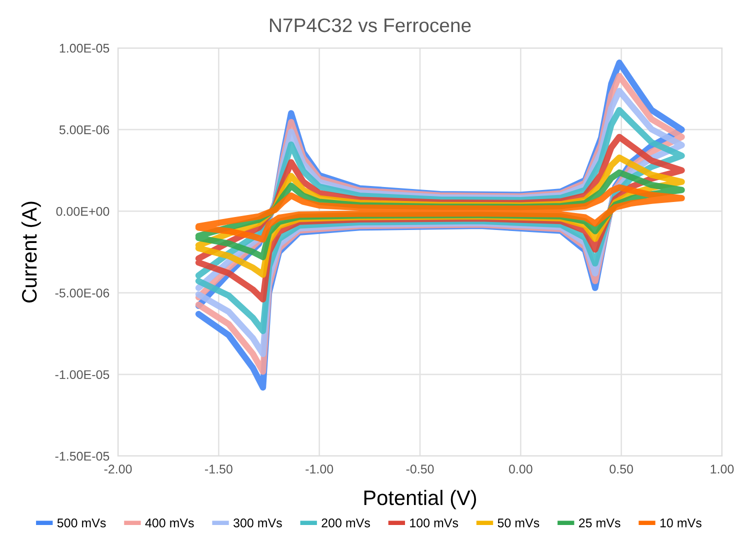  I want to click on x-tick-label: 0.00, so click(520, 469).